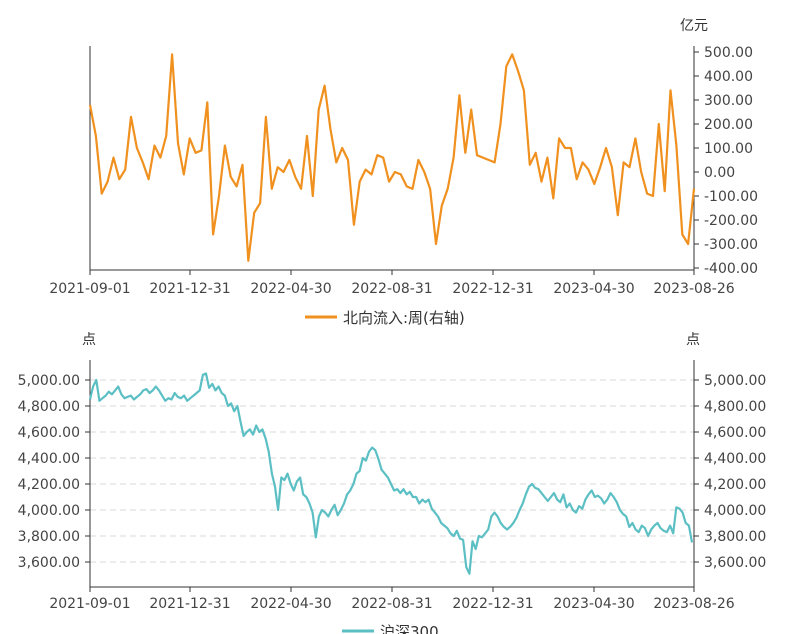 Image resolution: width=787 pixels, height=634 pixels. What do you see at coordinates (290, 604) in the screenshot?
I see `bottom-x-tick-label: 2022-04-30` at bounding box center [290, 604].